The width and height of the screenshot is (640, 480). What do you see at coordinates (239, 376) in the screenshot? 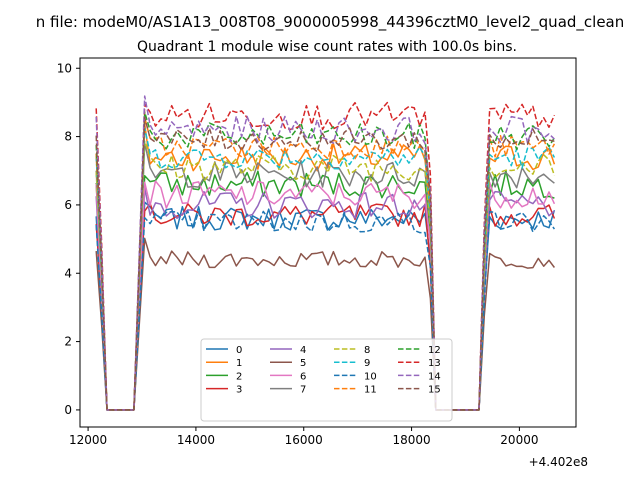
I see `legend-label-2: 2` at bounding box center [239, 376].